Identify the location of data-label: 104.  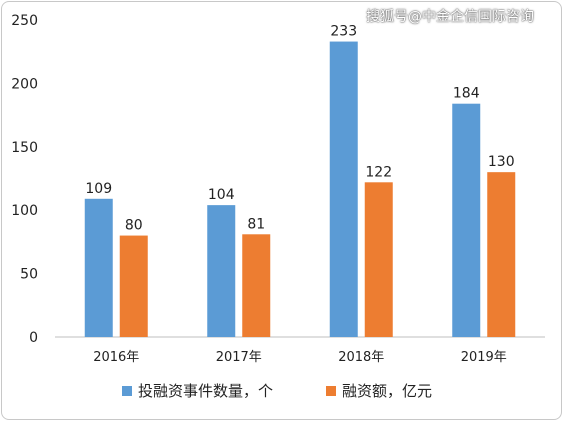
(221, 195).